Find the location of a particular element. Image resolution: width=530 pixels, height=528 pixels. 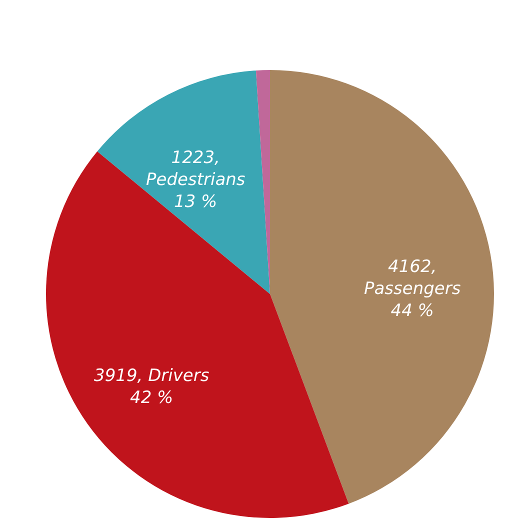

pie-slice is located at coordinates (183, 182).